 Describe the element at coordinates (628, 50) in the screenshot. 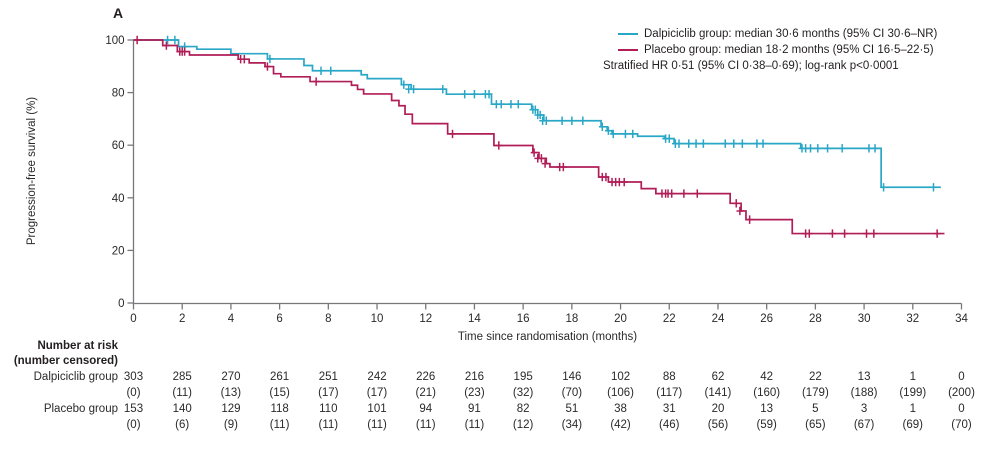

I see `placebo-line-swatch-icon` at that location.